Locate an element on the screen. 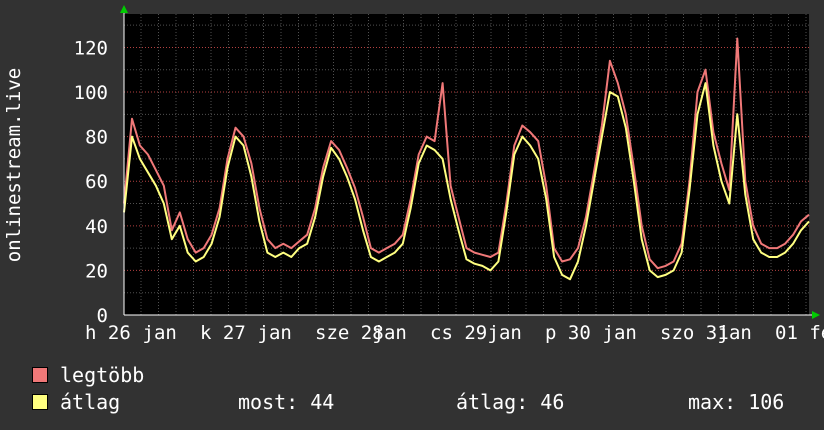 Image resolution: width=824 pixels, height=430 pixels. y-tick-label: 120 is located at coordinates (91, 48).